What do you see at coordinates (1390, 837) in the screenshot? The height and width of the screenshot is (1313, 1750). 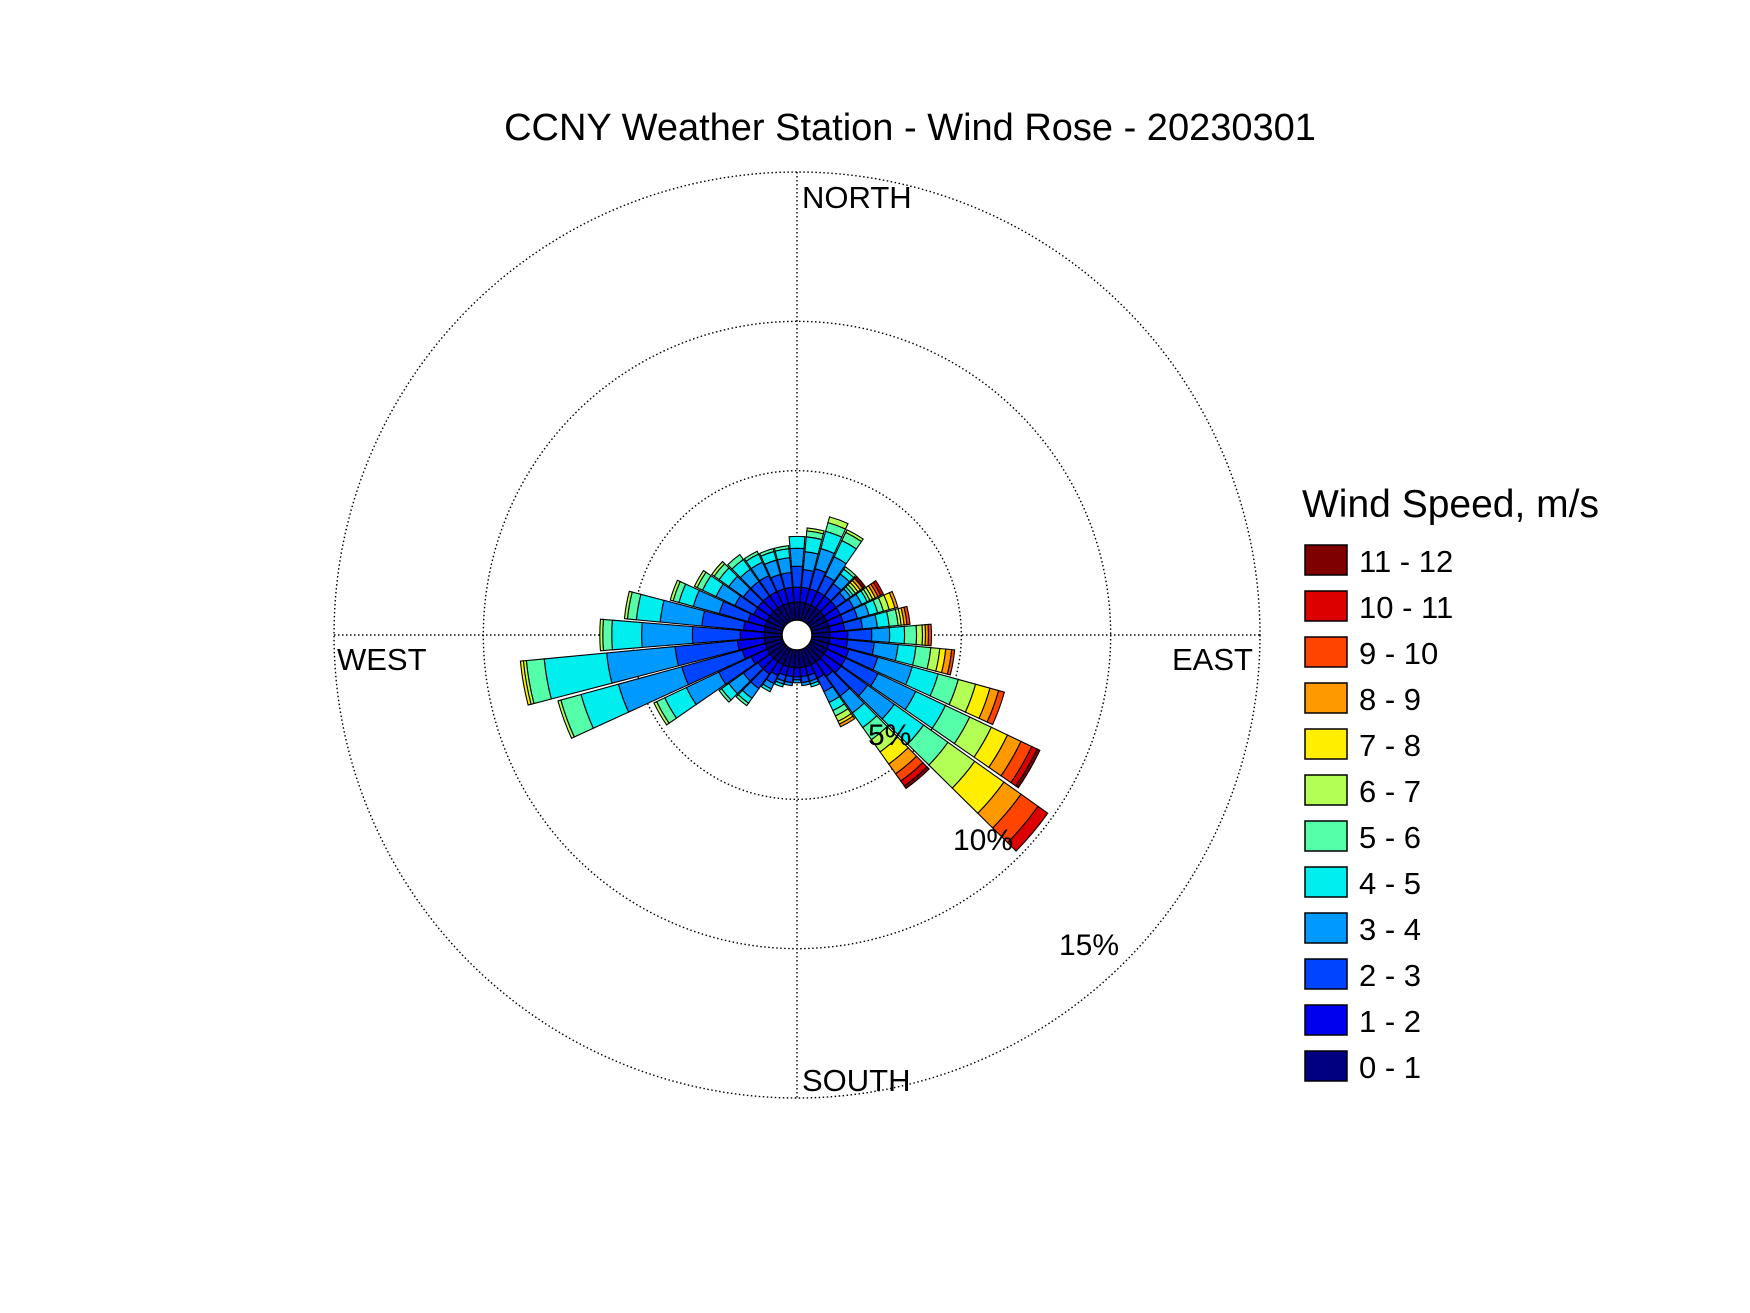 I see `legend-label: 5 - 6` at bounding box center [1390, 837].